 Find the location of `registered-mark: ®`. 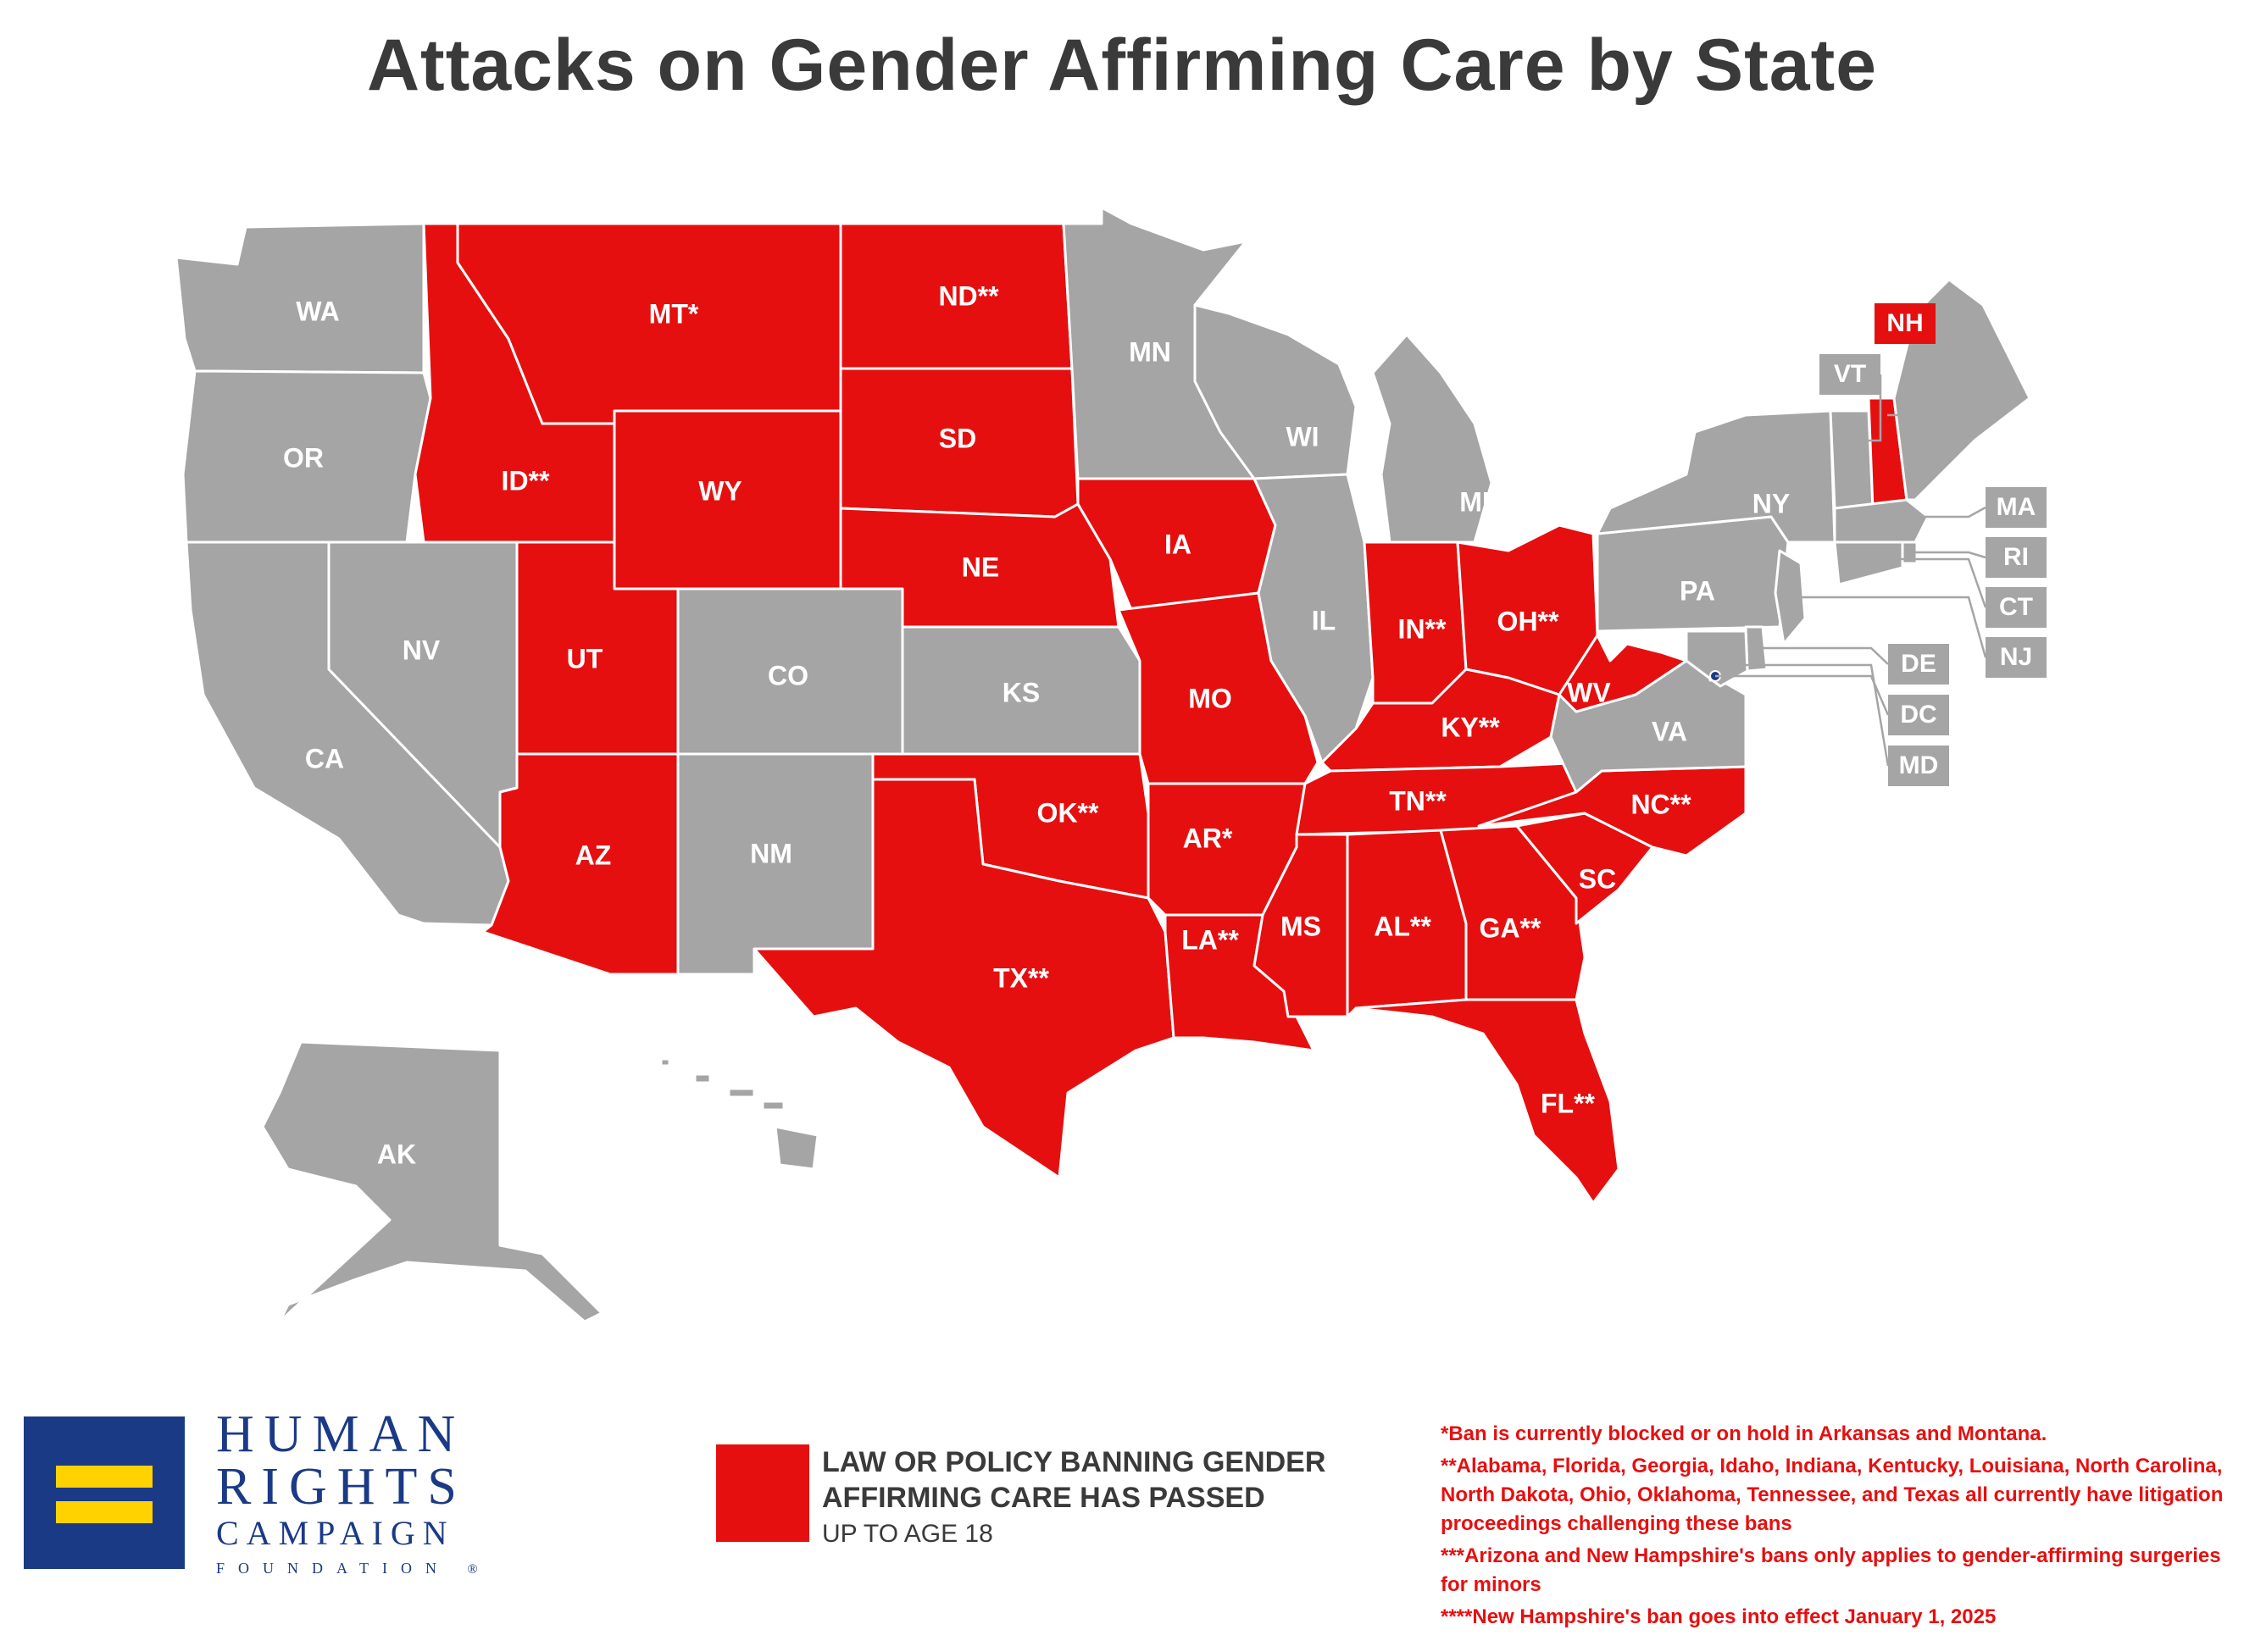

registered-mark: ® is located at coordinates (472, 1569).